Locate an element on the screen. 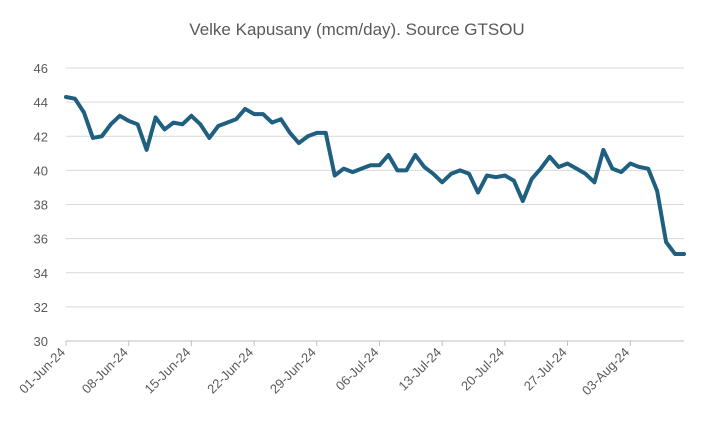  x-tick-label: 15-Jun-24 is located at coordinates (168, 371).